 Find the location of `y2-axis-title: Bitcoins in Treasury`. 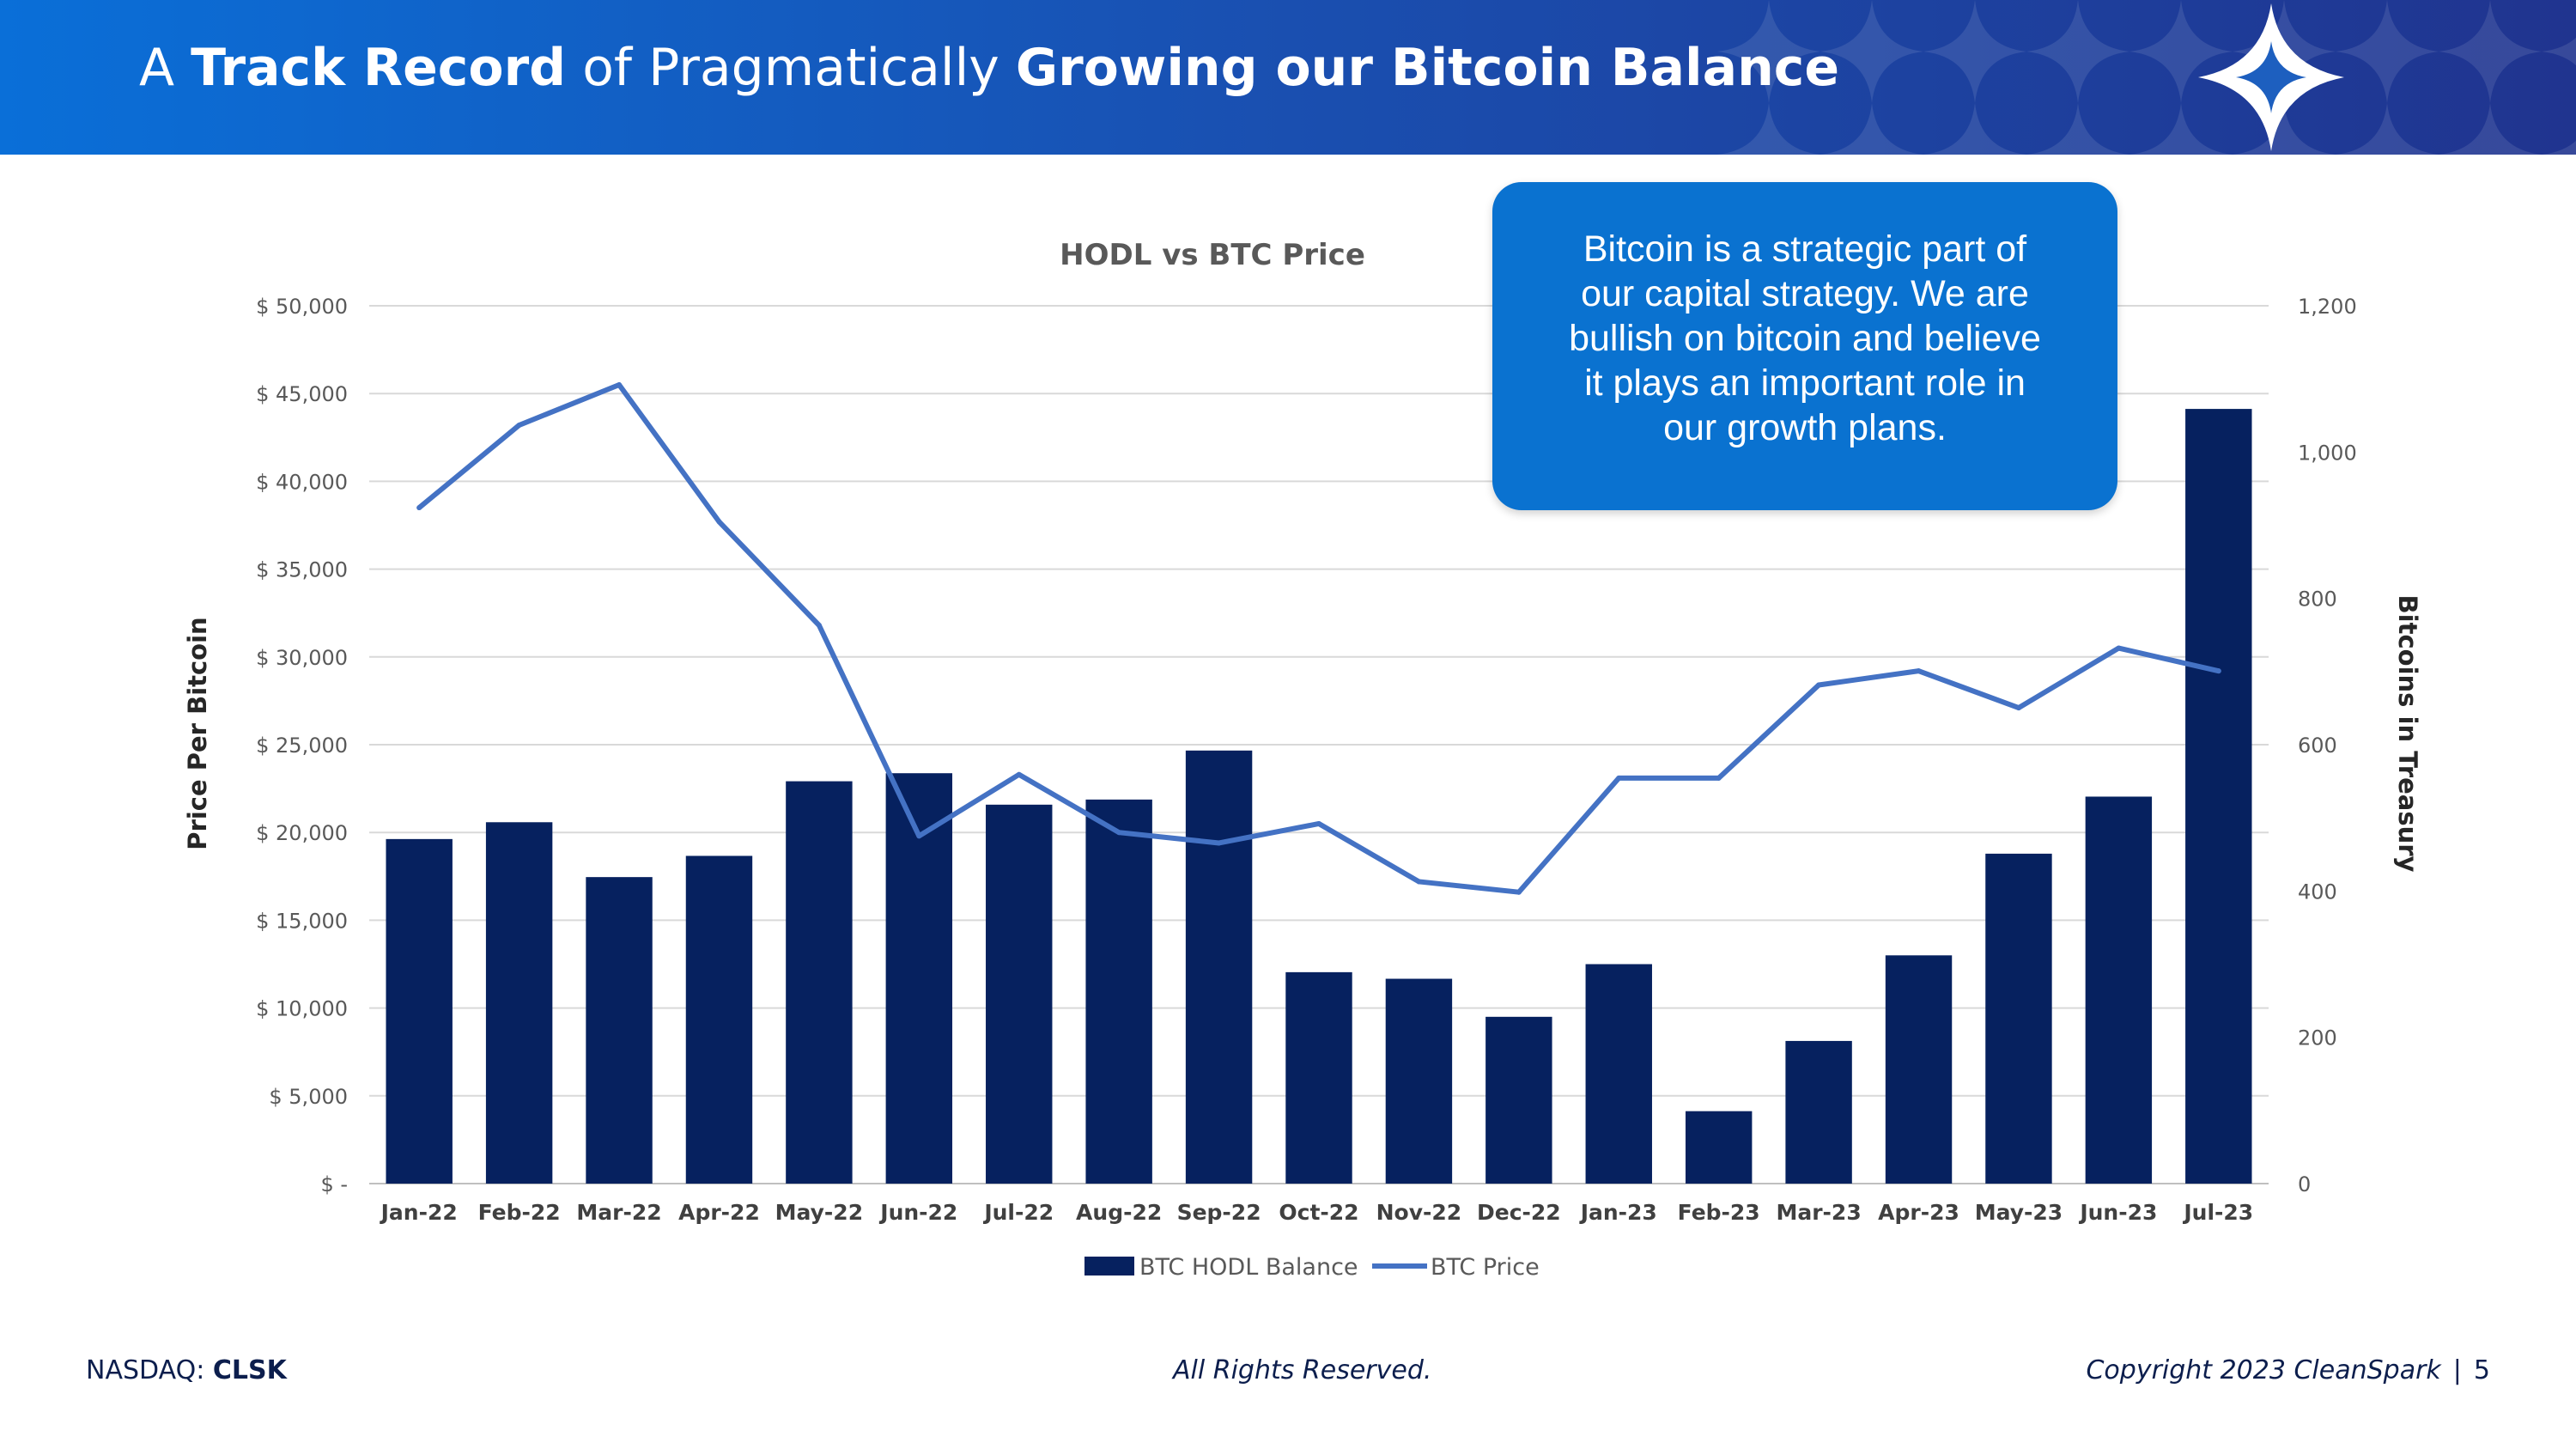

y2-axis-title: Bitcoins in Treasury is located at coordinates (2407, 734).